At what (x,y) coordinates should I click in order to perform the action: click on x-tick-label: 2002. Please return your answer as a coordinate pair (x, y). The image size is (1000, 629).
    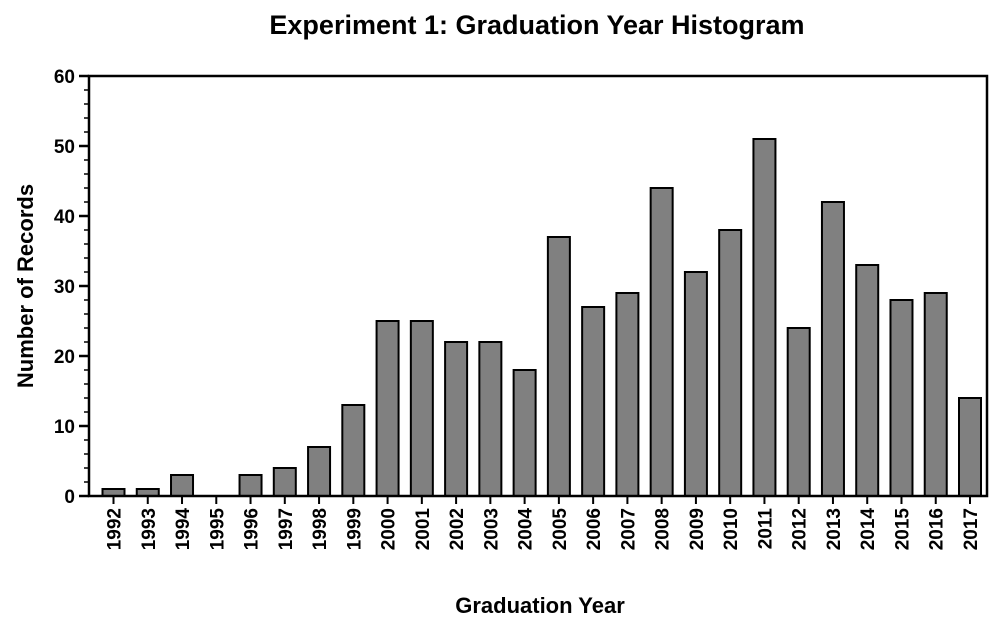
    Looking at the image, I should click on (457, 529).